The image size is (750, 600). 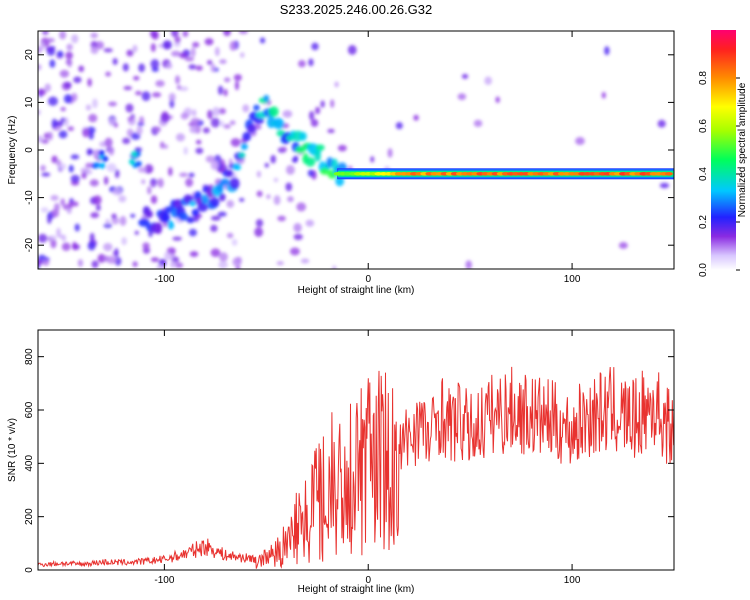 What do you see at coordinates (29, 102) in the screenshot?
I see `spectrogram-y-tick-label: 10` at bounding box center [29, 102].